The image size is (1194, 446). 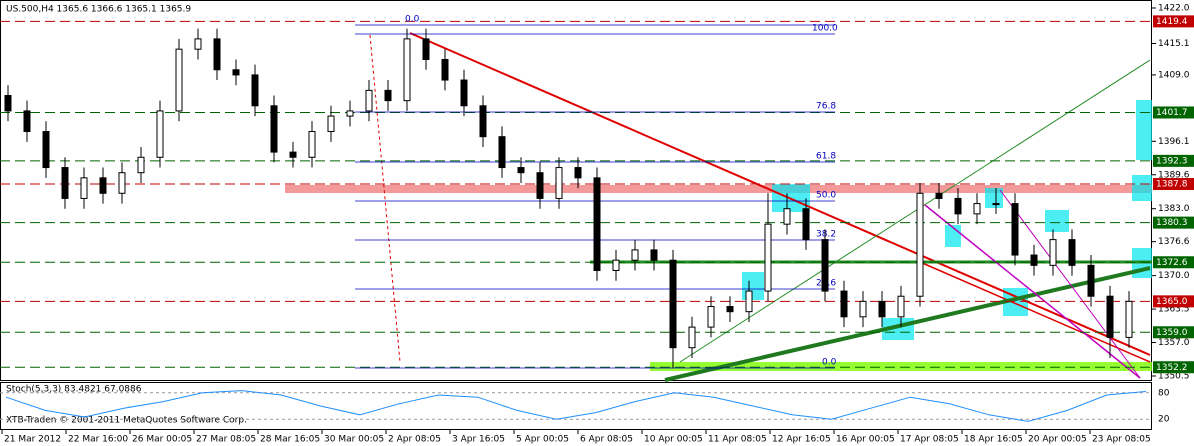 I want to click on fib-label: 50.0, so click(x=826, y=196).